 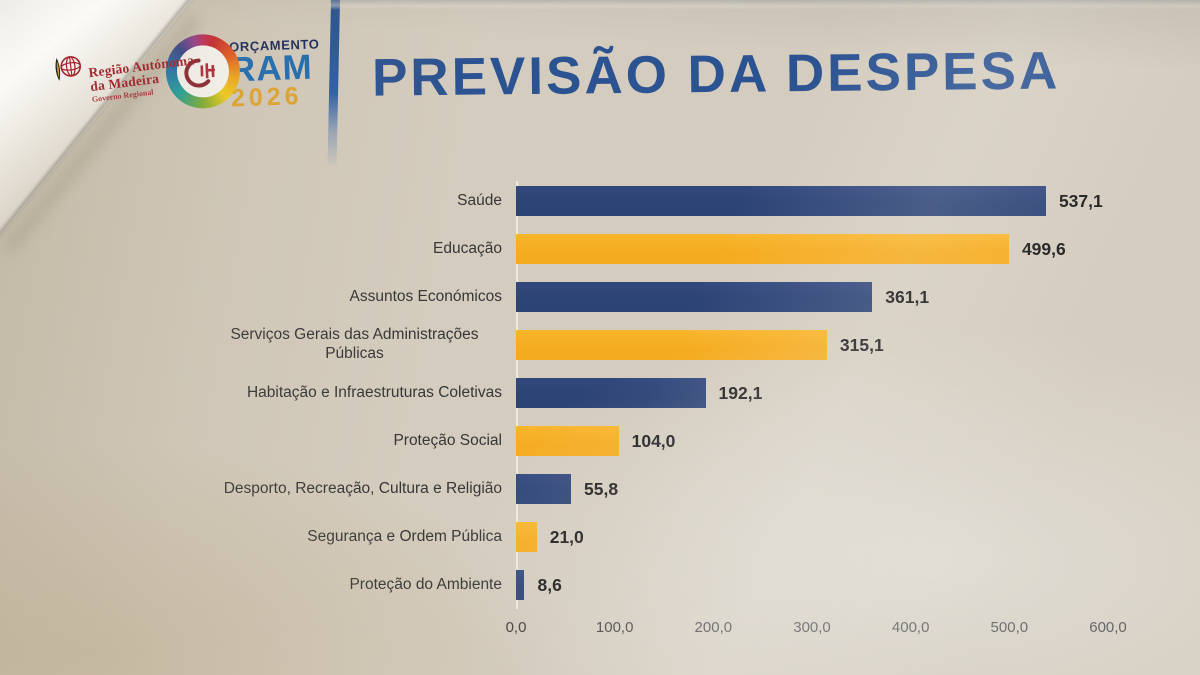 I want to click on category-label: Educação, so click(x=467, y=248).